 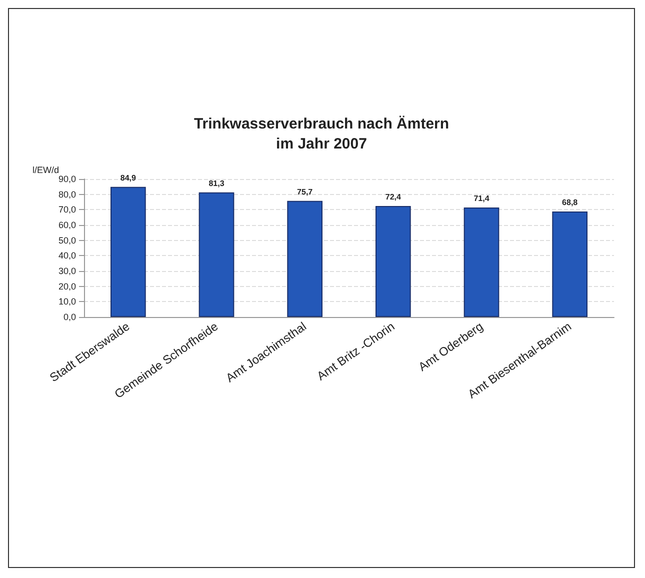 What do you see at coordinates (67, 255) in the screenshot?
I see `y-tick-label: 40,0` at bounding box center [67, 255].